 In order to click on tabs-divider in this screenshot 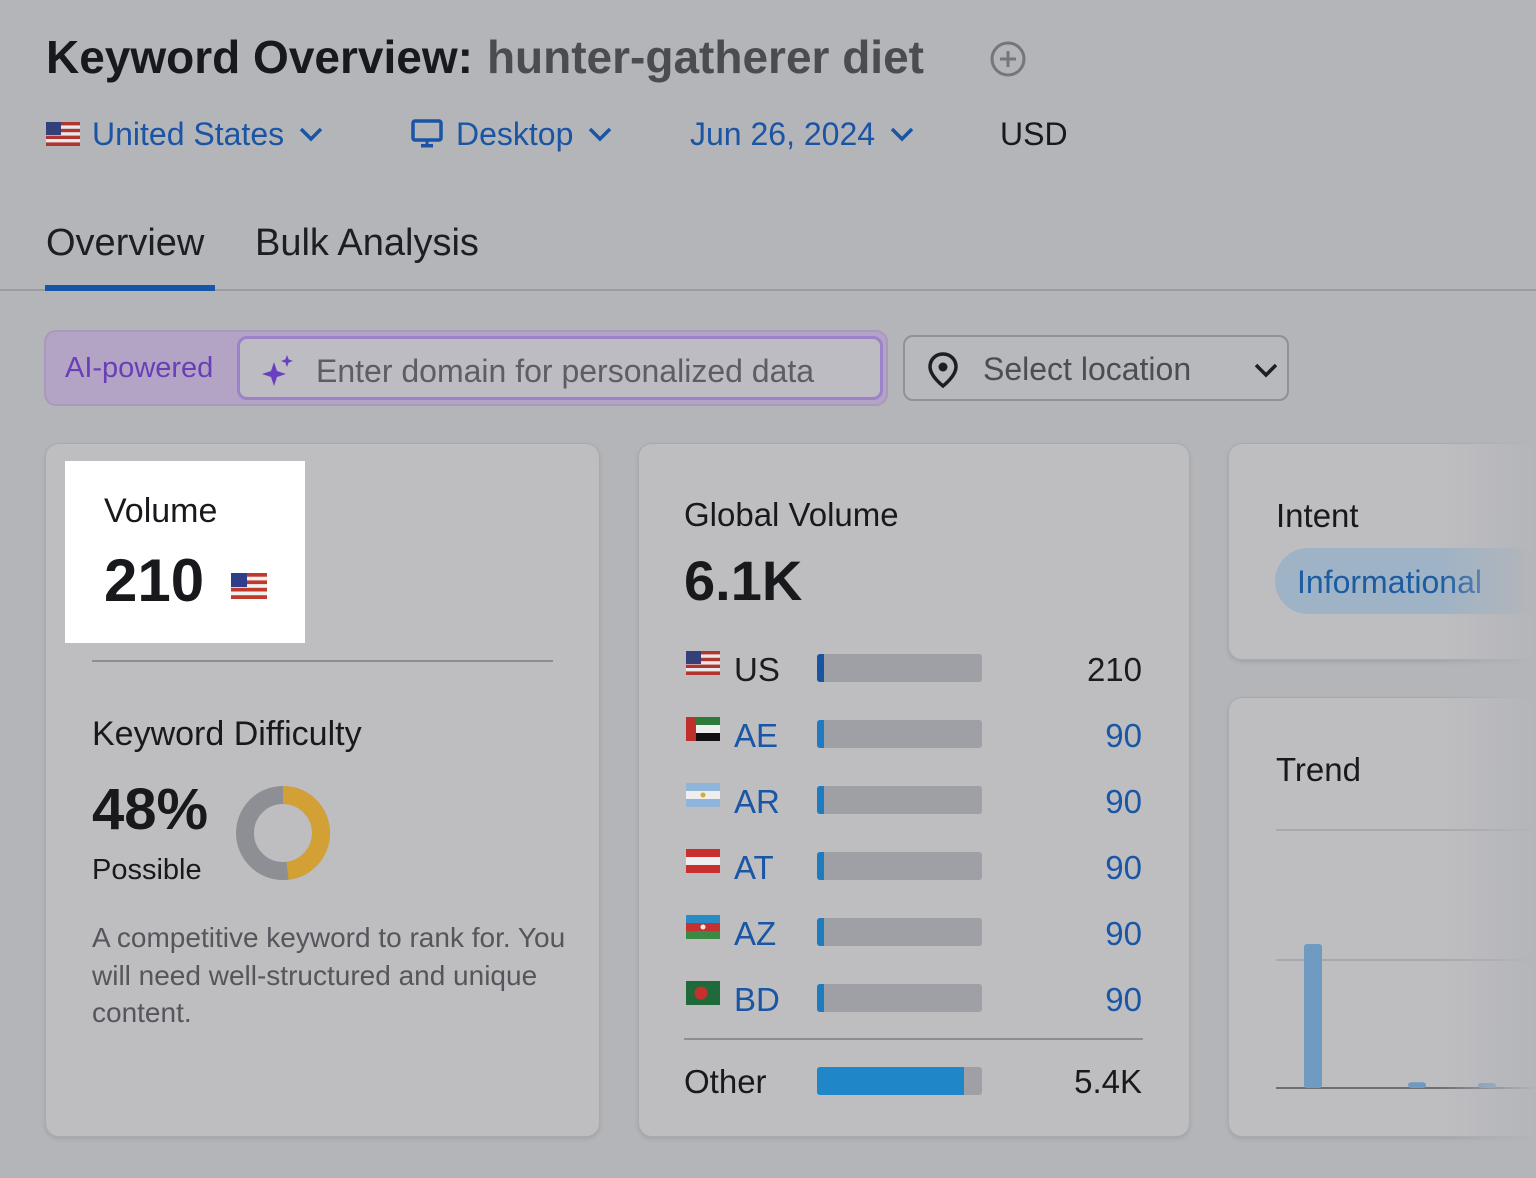, I will do `click(768, 290)`.